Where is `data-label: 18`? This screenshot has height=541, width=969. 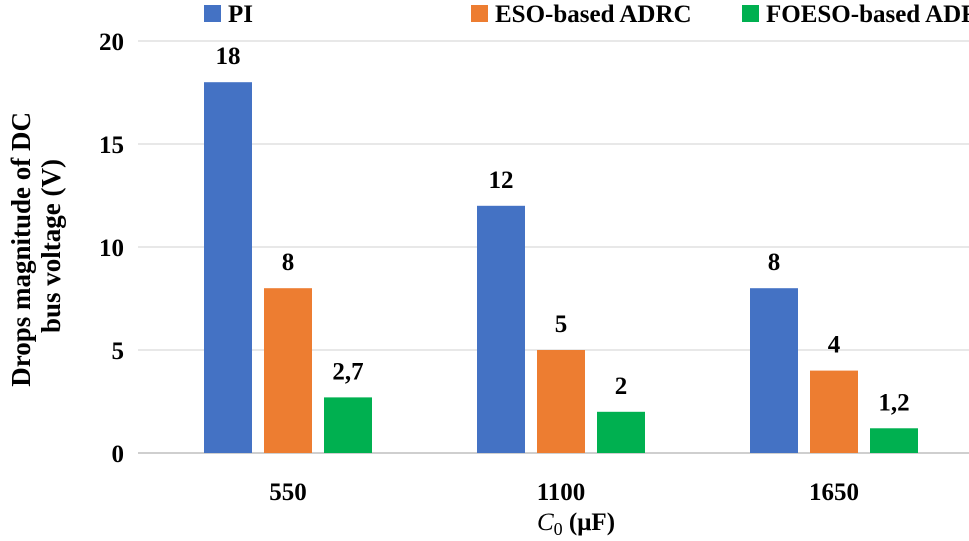 data-label: 18 is located at coordinates (228, 56).